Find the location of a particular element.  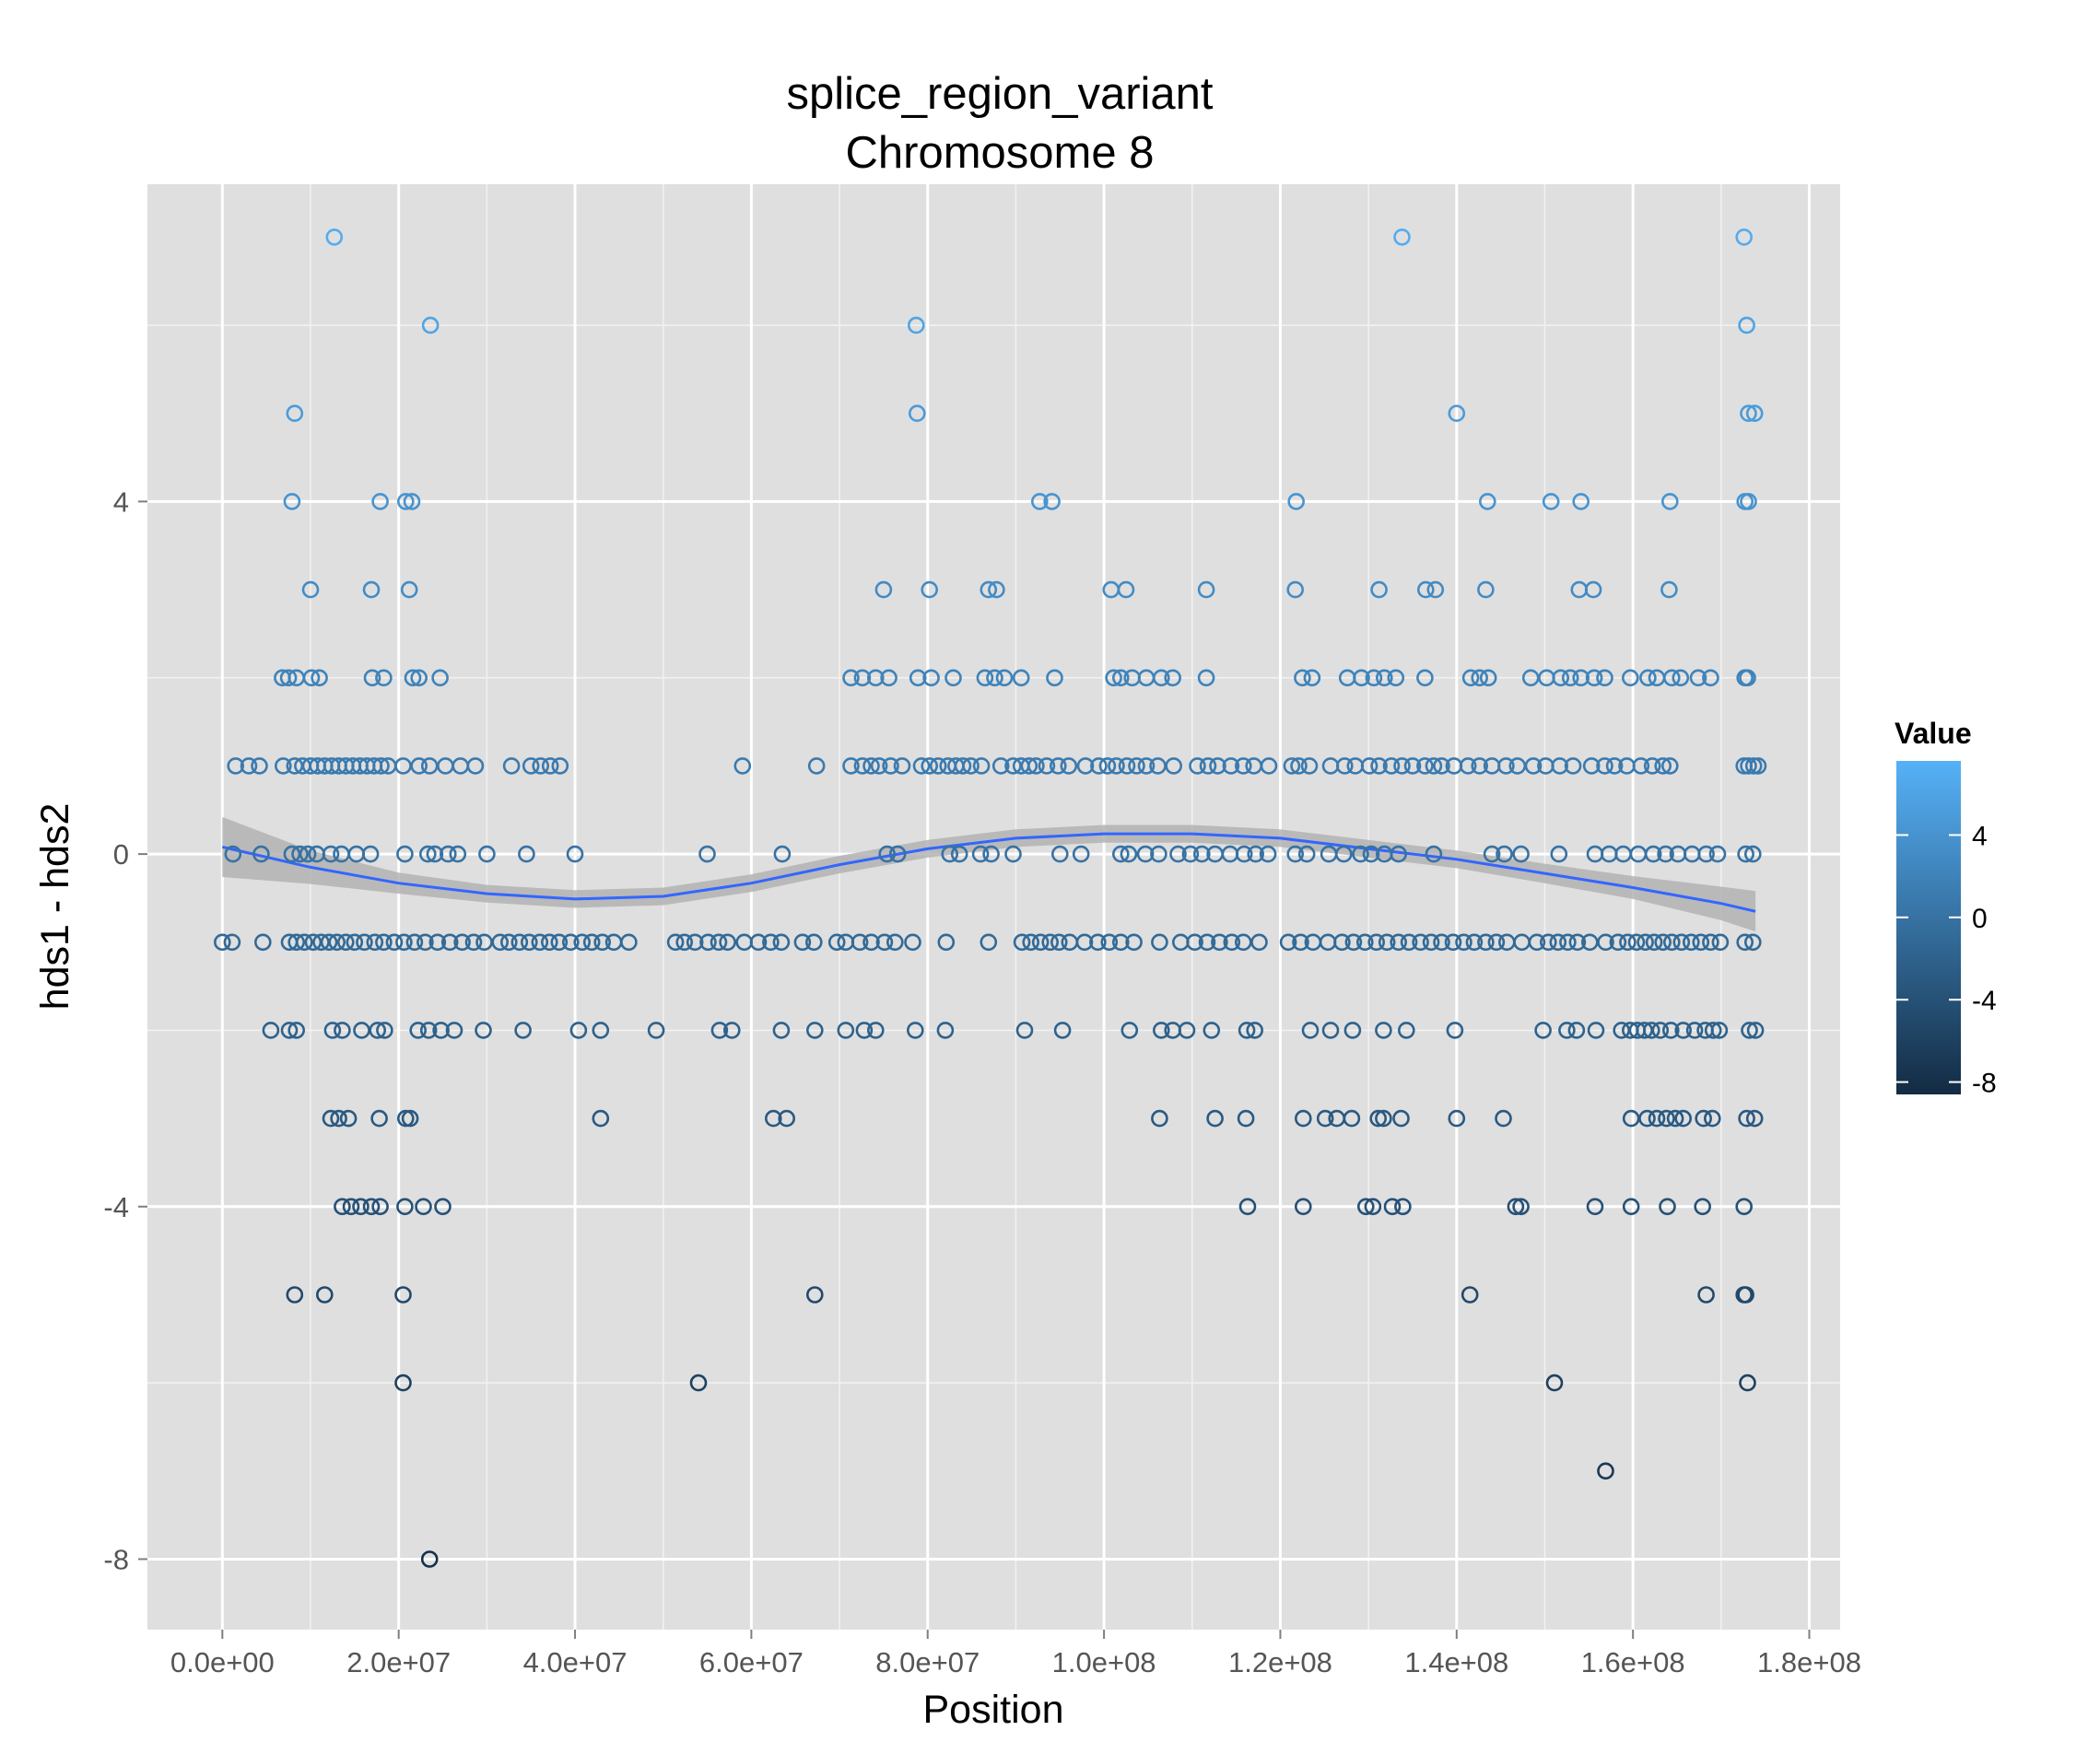

x-tick-label: 8.0e+07 is located at coordinates (928, 1662).